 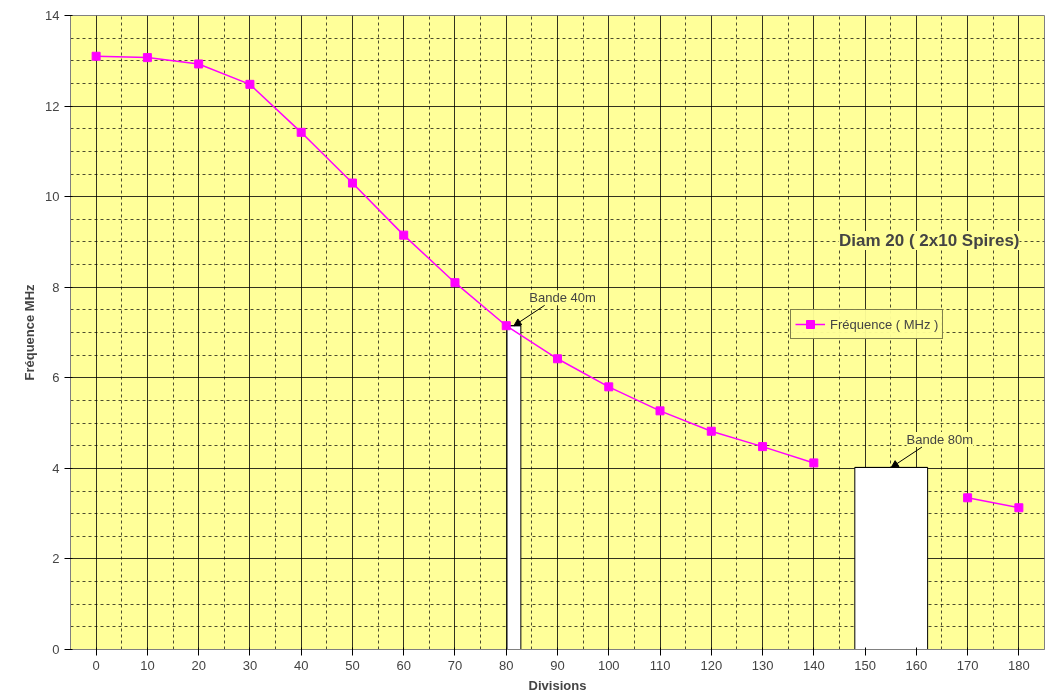 I want to click on y-tick-label: 8, so click(x=56, y=287).